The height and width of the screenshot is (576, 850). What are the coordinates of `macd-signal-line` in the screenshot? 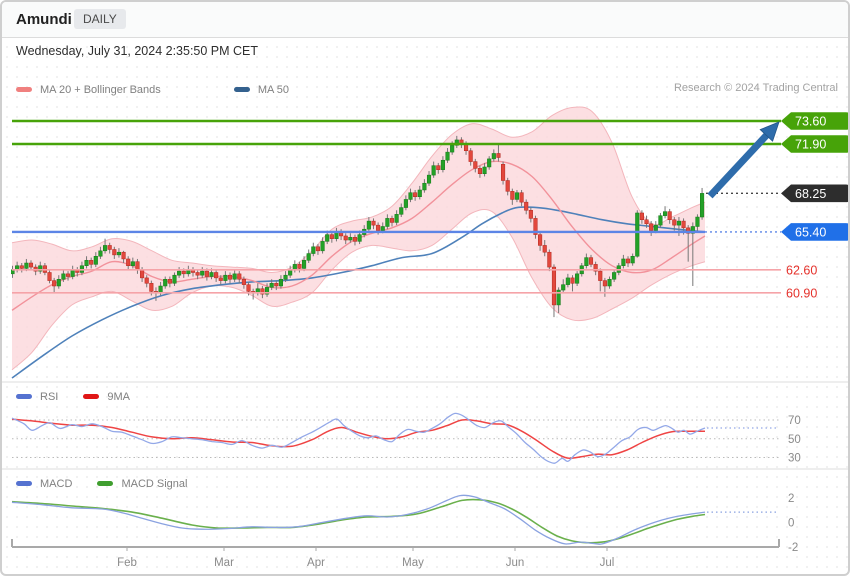 It's located at (358, 521).